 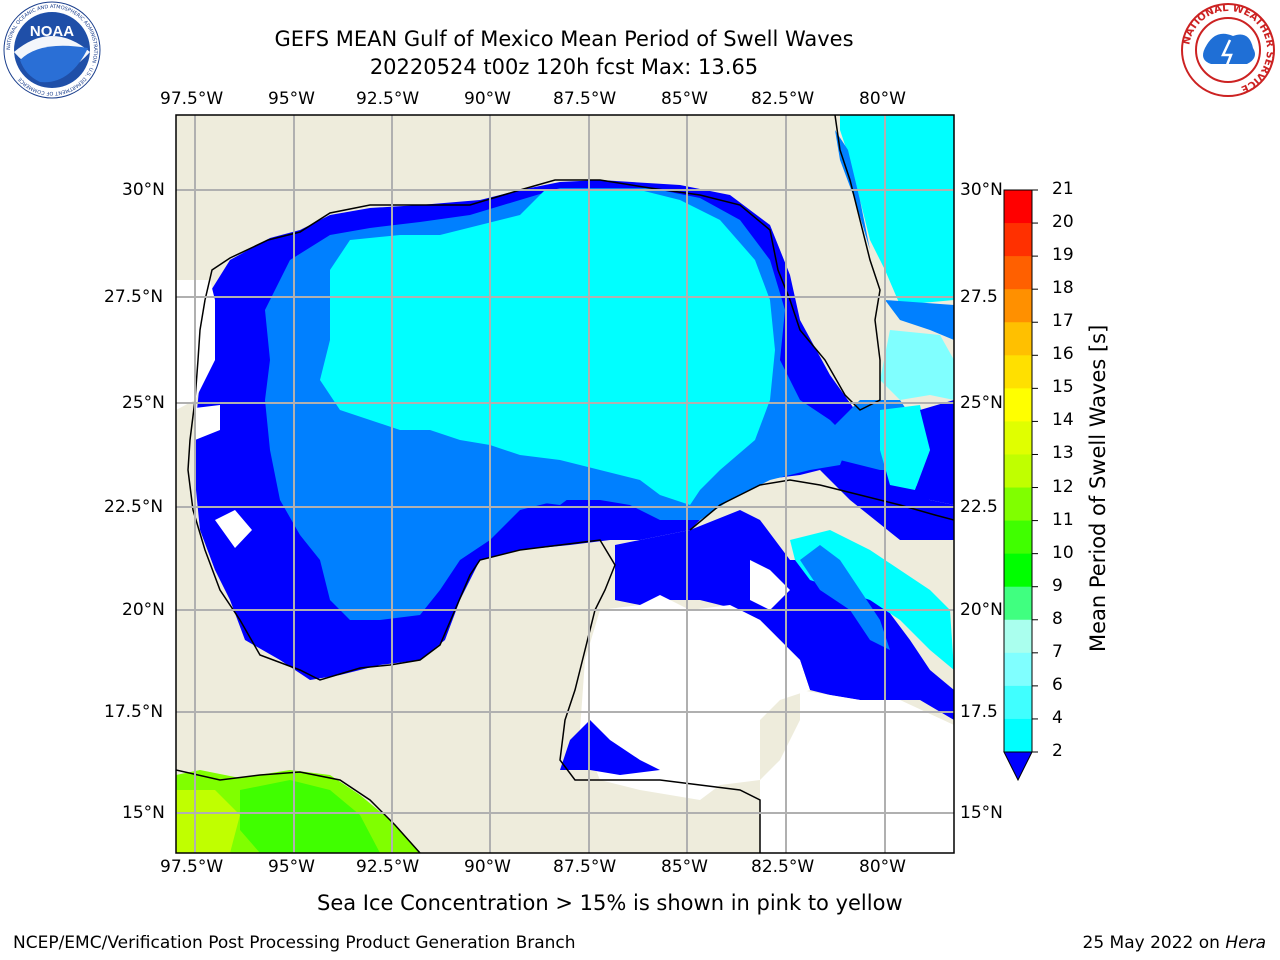 I want to click on lat-label-right: 27.5, so click(x=979, y=297).